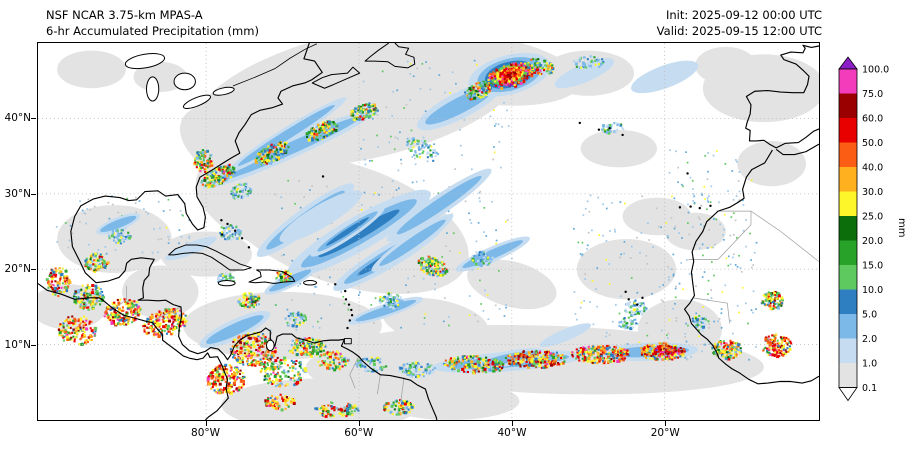 The height and width of the screenshot is (459, 921). I want to click on x-tick-label: 40°W, so click(512, 433).